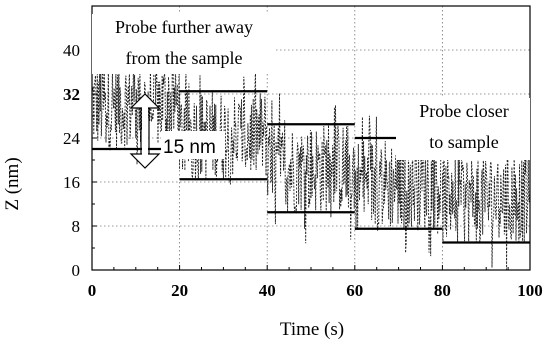 The height and width of the screenshot is (349, 552). What do you see at coordinates (72, 138) in the screenshot?
I see `y-tick-label: 24` at bounding box center [72, 138].